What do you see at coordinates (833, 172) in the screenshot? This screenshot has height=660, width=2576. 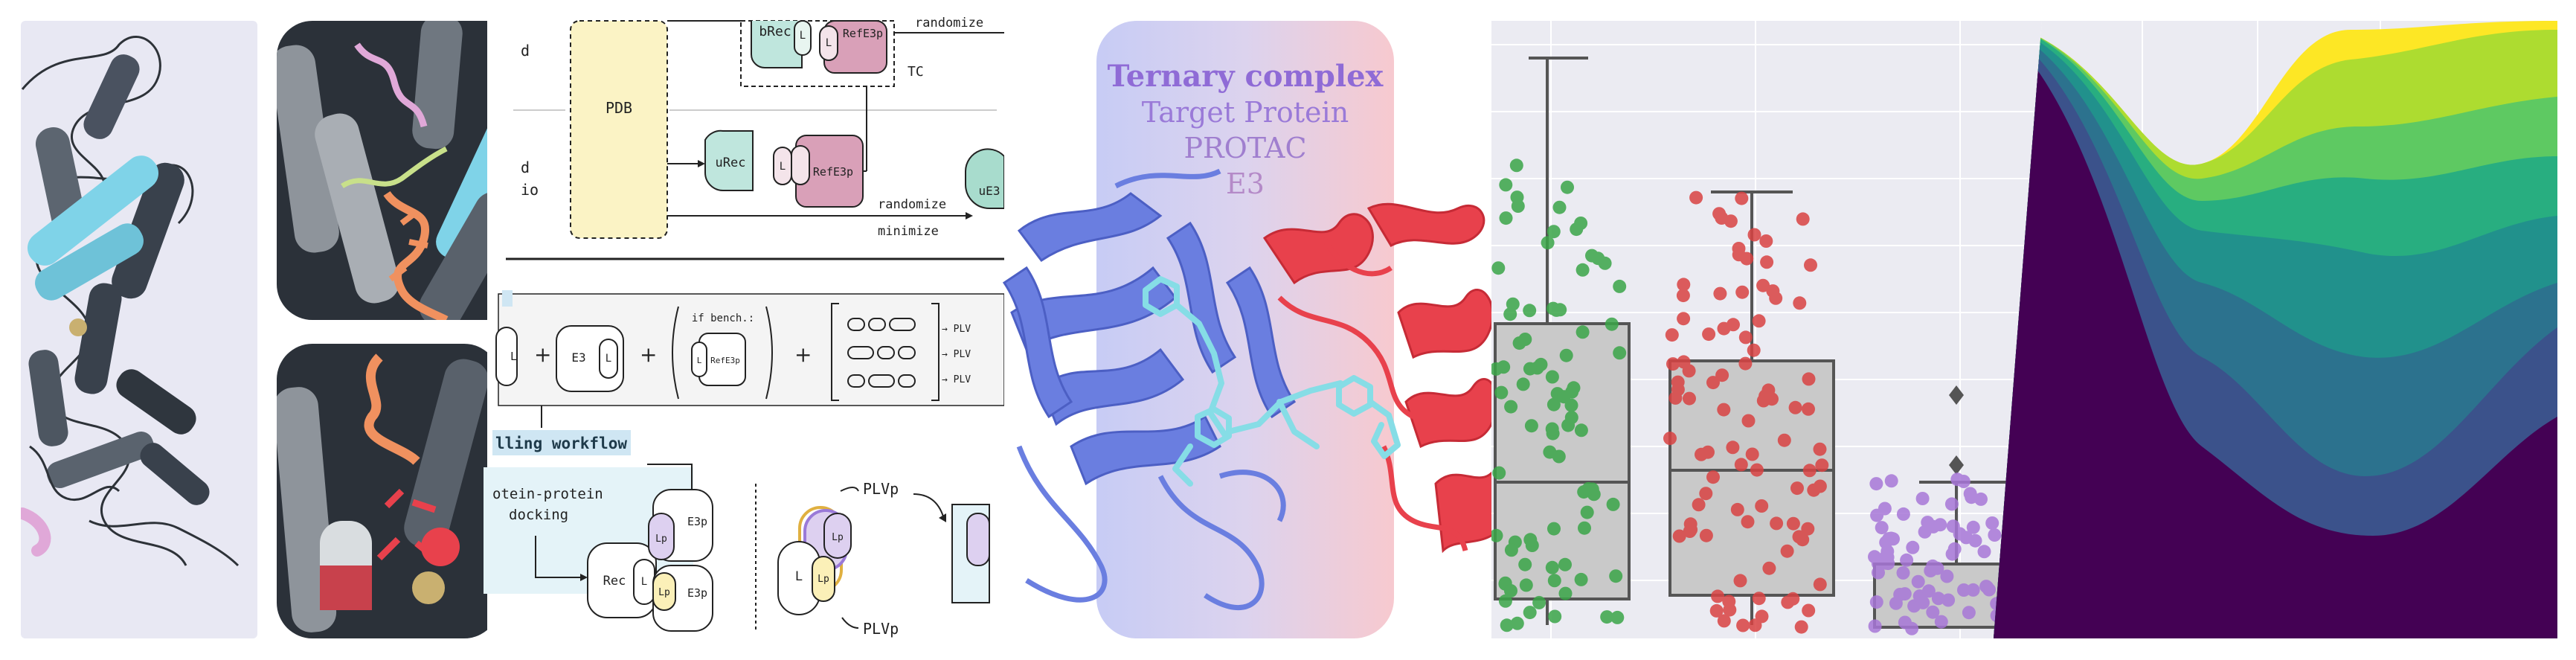 I see `refe3p-label-2: RefE3p` at bounding box center [833, 172].